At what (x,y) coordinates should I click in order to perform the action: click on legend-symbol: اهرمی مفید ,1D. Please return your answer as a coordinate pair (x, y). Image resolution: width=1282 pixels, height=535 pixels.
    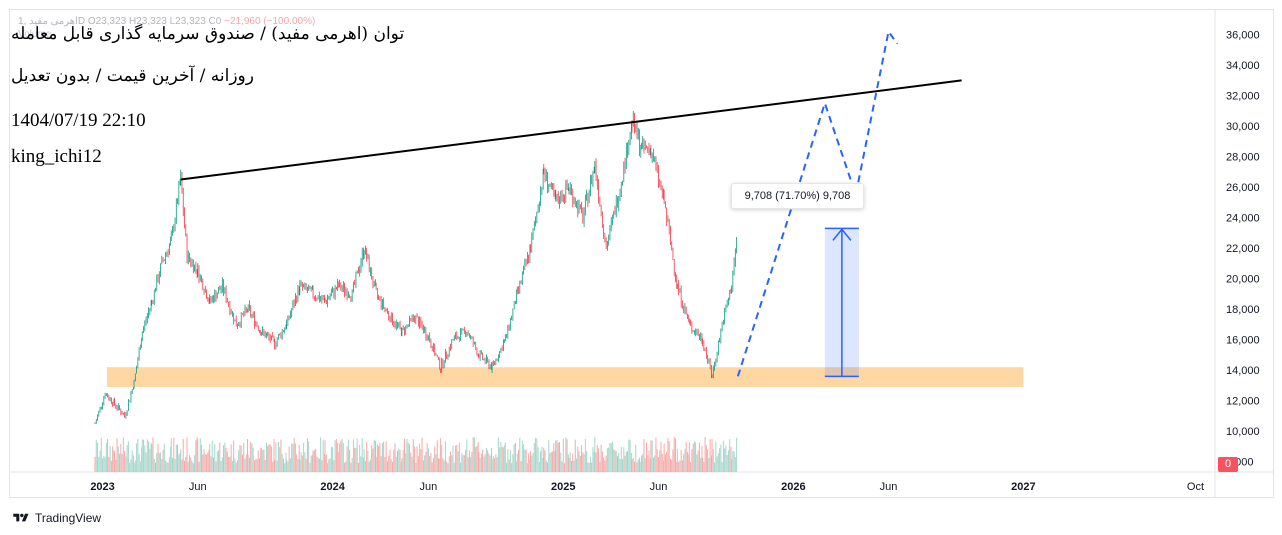
    Looking at the image, I should click on (52, 21).